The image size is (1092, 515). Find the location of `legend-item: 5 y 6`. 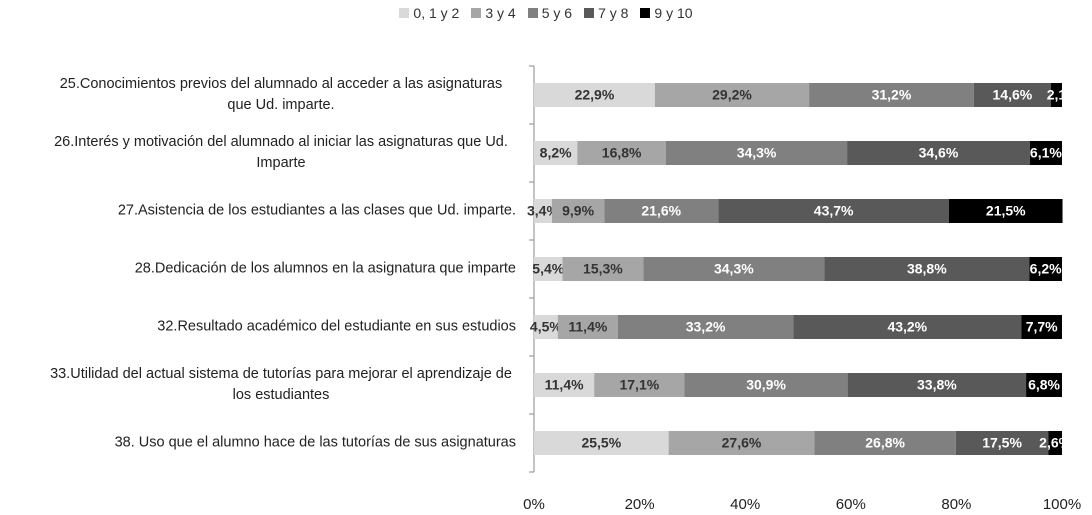

legend-item: 5 y 6 is located at coordinates (550, 13).